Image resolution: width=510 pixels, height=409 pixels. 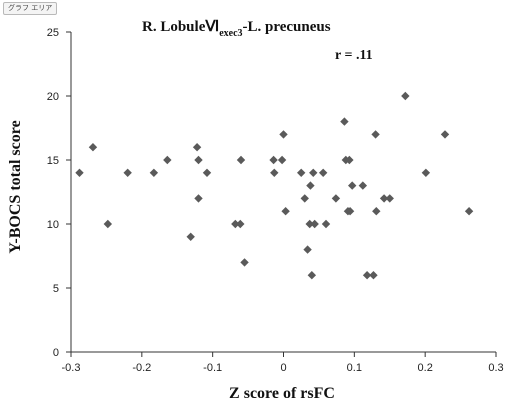 What do you see at coordinates (287, 27) in the screenshot?
I see `chart-title-suffix: -L. precuneus` at bounding box center [287, 27].